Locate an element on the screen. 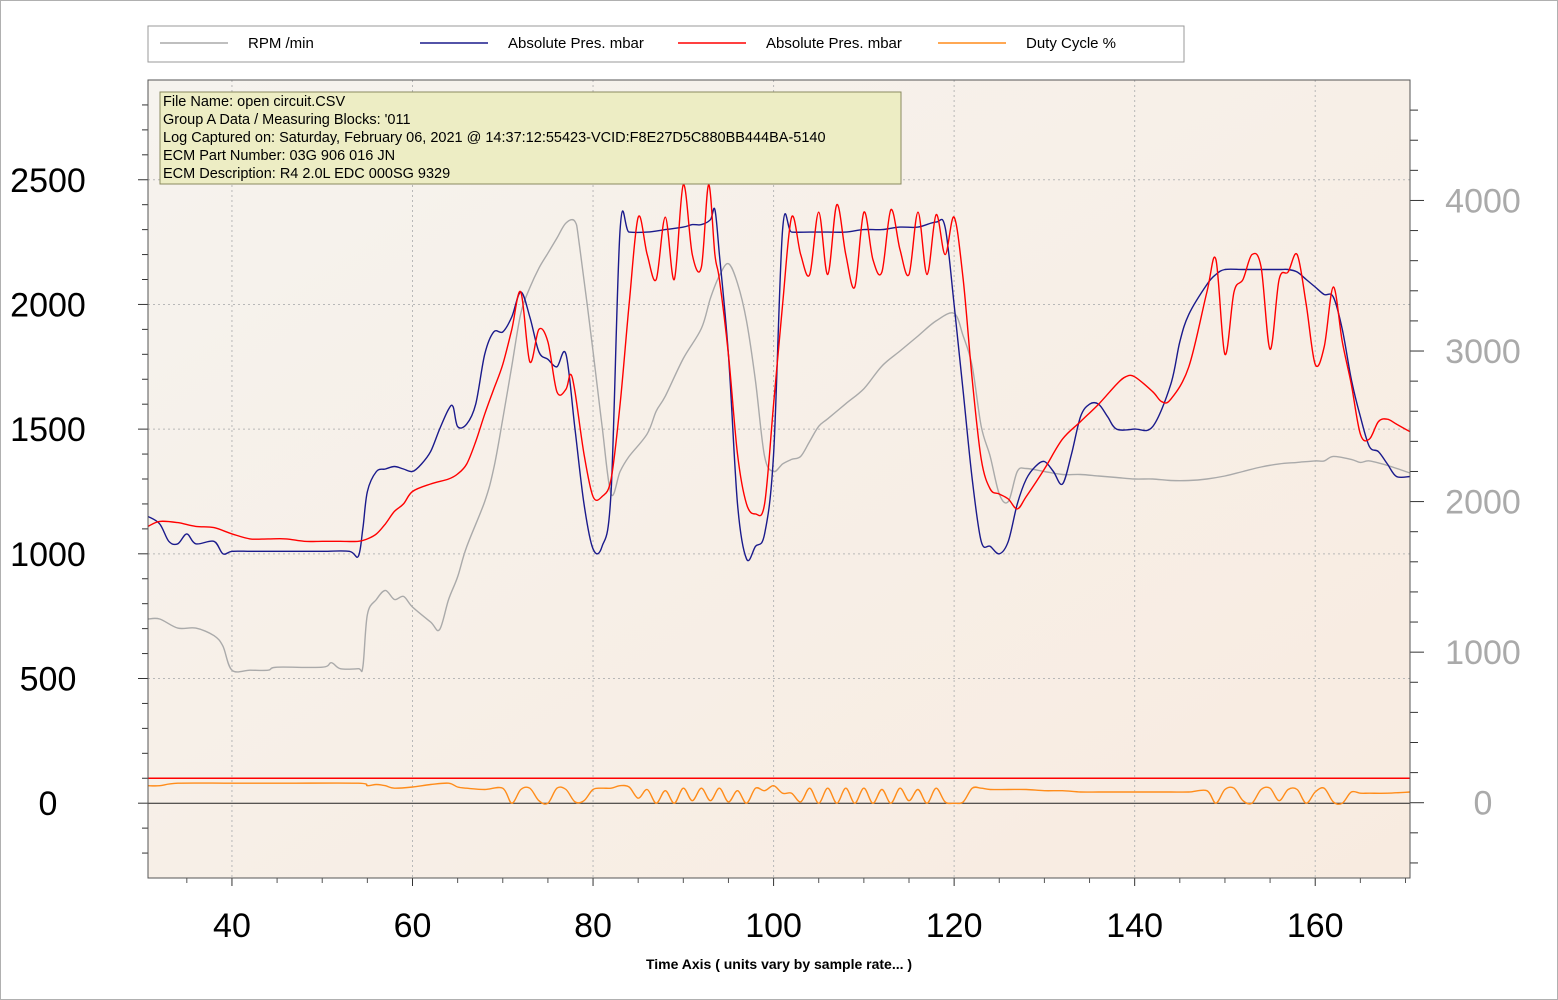  right-tick-label: 1000 is located at coordinates (1483, 653).